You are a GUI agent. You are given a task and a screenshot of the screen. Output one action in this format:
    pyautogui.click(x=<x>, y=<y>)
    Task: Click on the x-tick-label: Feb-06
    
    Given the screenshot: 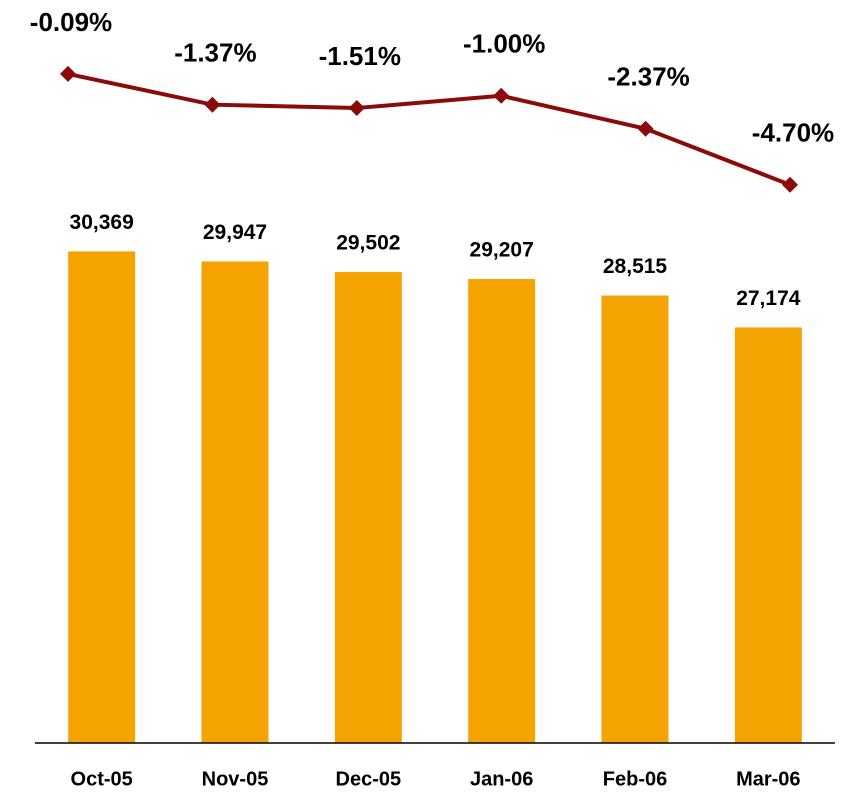 What is the action you would take?
    pyautogui.click(x=635, y=779)
    